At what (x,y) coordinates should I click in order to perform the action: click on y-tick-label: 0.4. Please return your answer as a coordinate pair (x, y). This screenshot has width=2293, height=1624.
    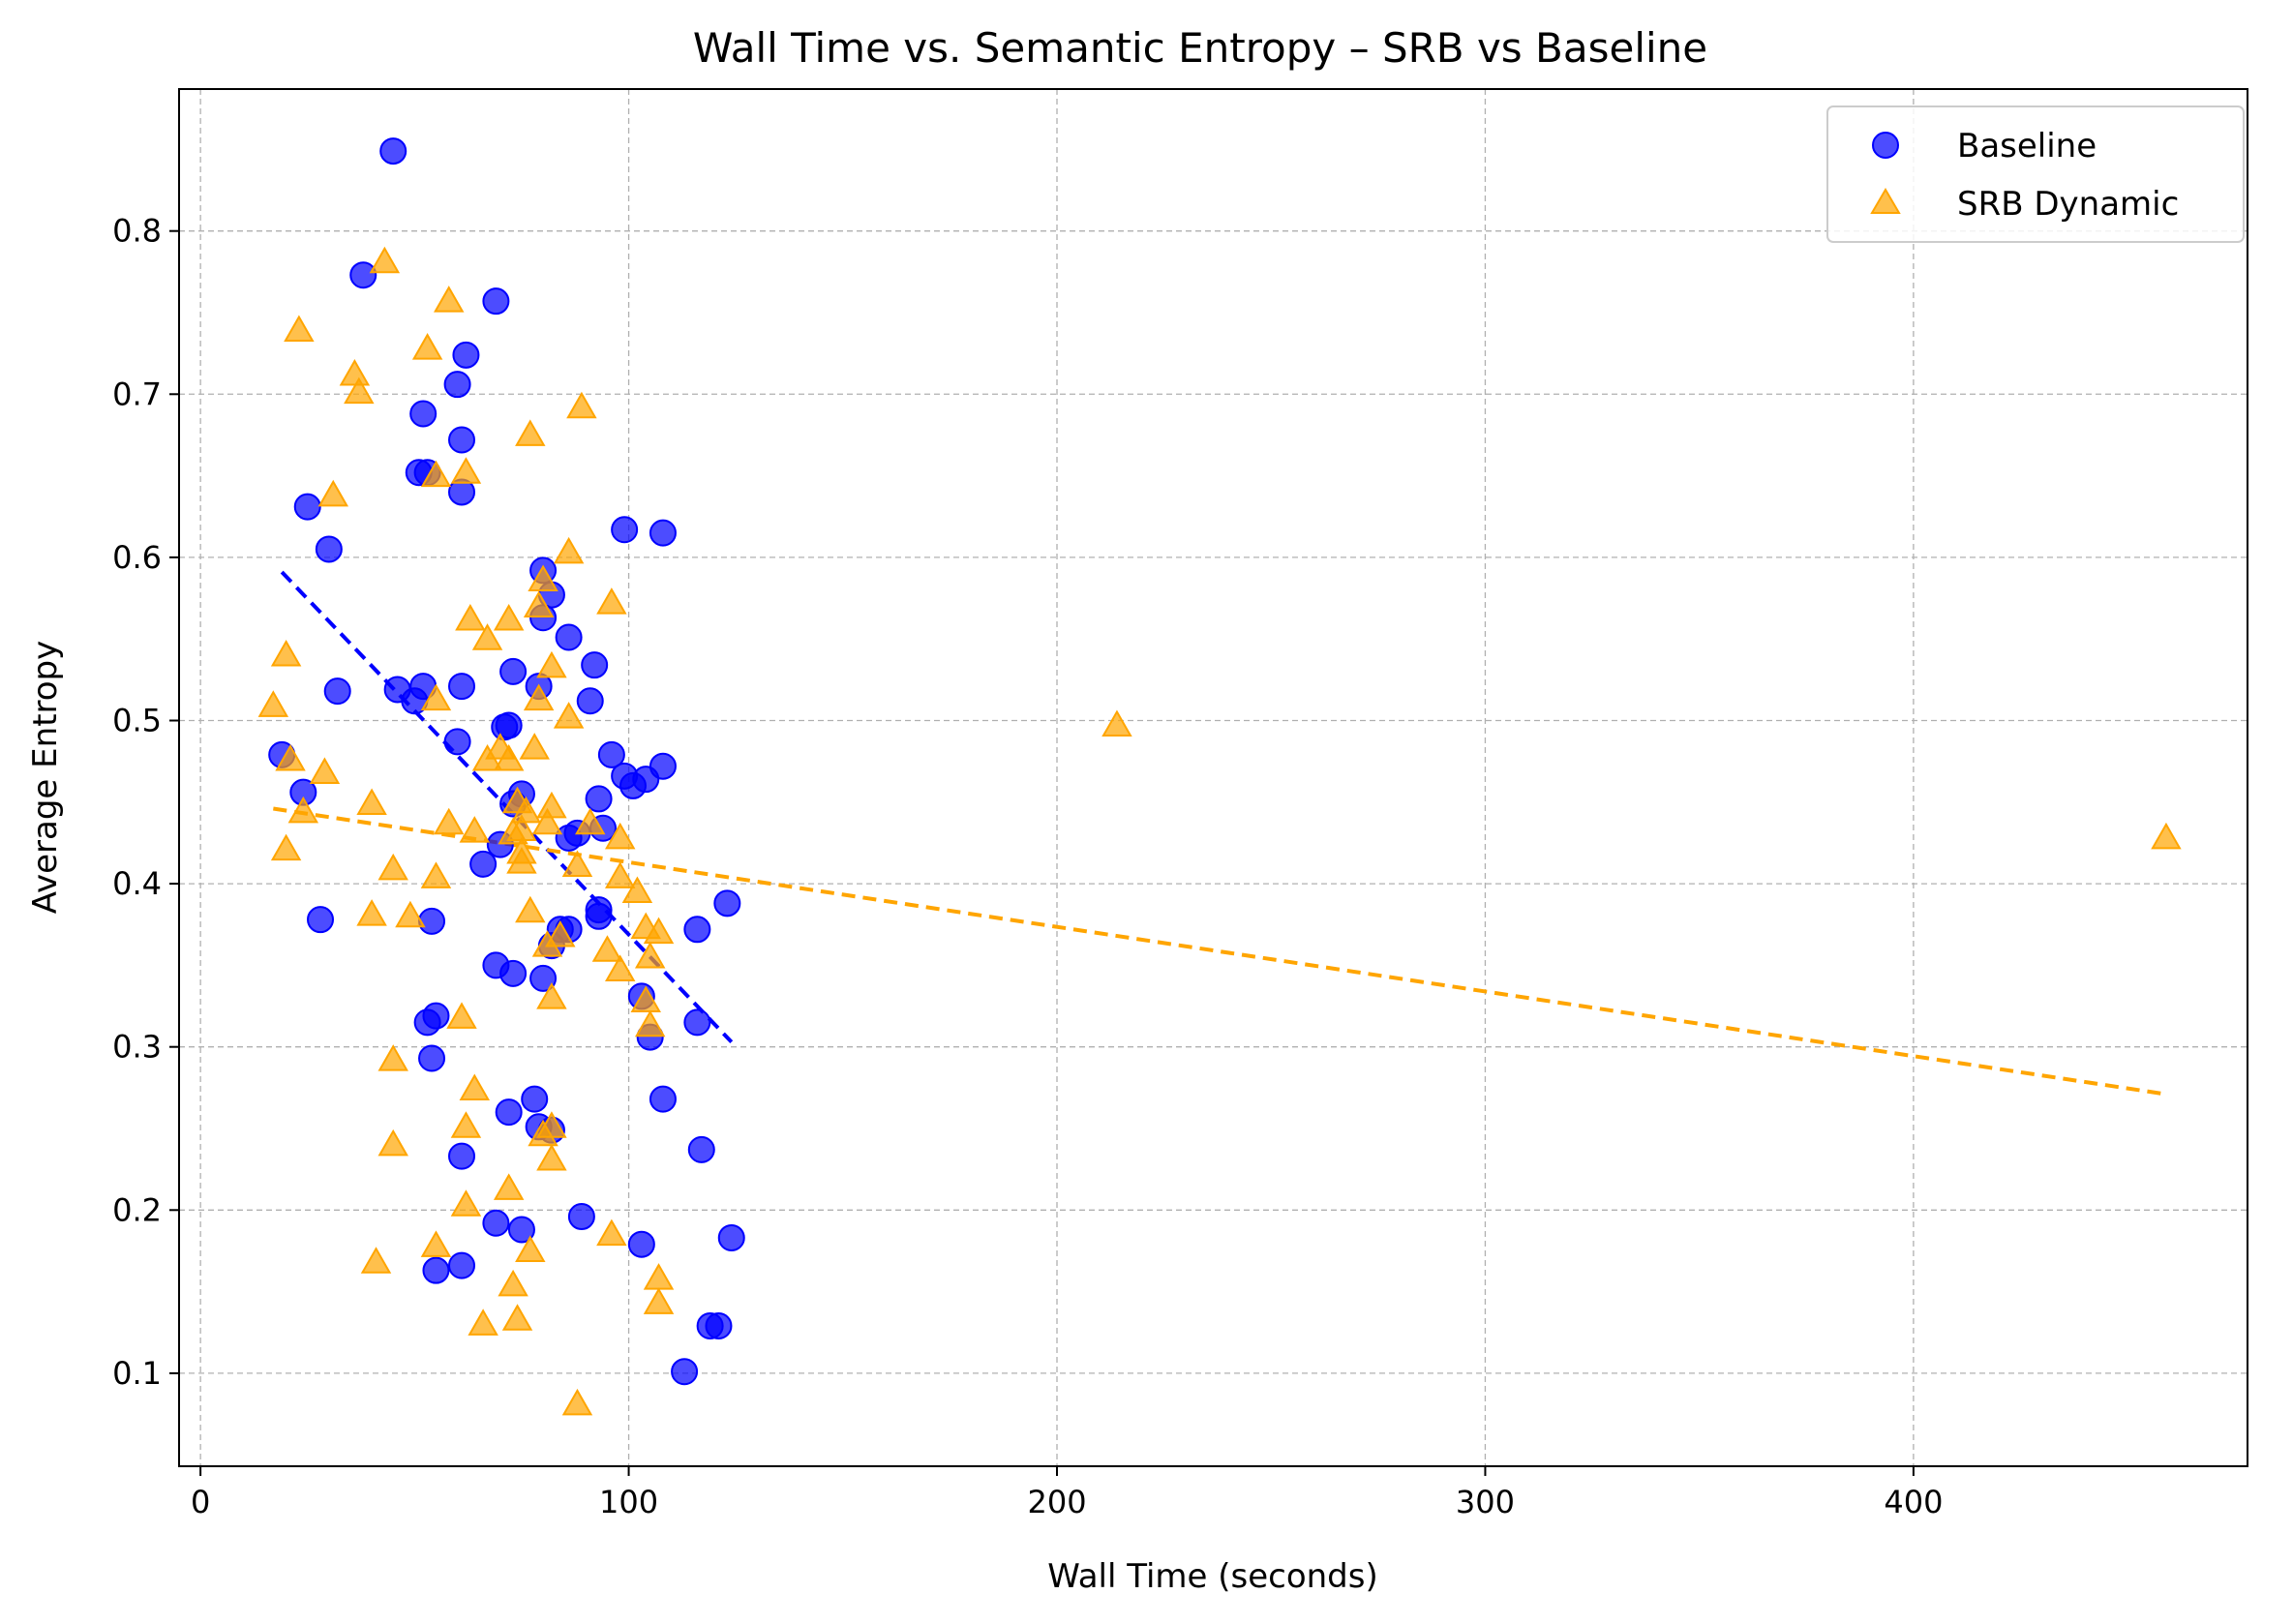
    Looking at the image, I should click on (137, 884).